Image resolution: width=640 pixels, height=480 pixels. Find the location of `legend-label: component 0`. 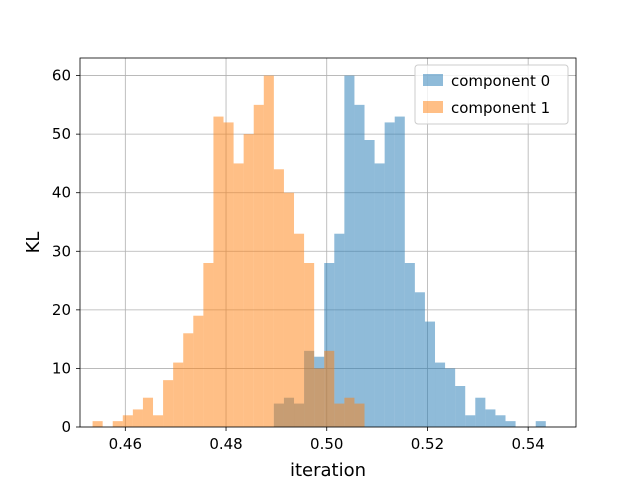

legend-label: component 0 is located at coordinates (500, 81).